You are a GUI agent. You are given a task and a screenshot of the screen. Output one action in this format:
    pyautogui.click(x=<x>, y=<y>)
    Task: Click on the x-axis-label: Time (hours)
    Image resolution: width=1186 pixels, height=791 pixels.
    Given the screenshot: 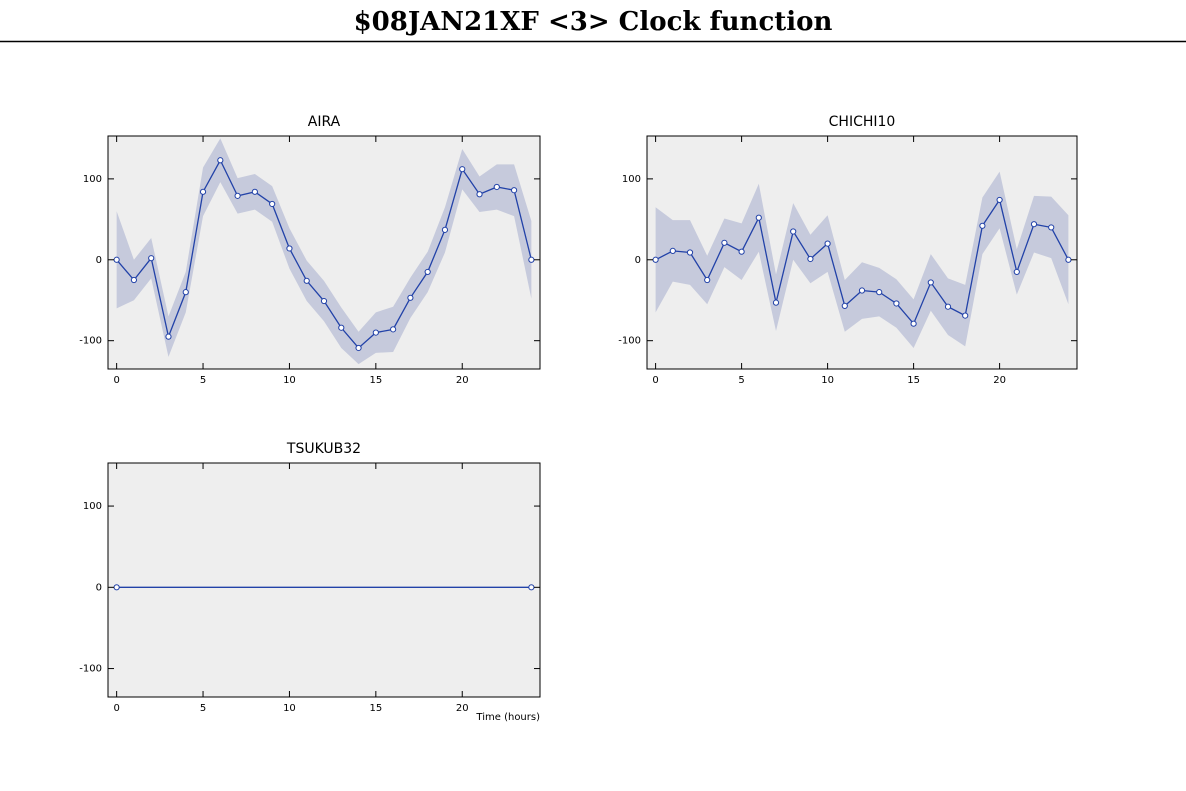 What is the action you would take?
    pyautogui.click(x=507, y=717)
    